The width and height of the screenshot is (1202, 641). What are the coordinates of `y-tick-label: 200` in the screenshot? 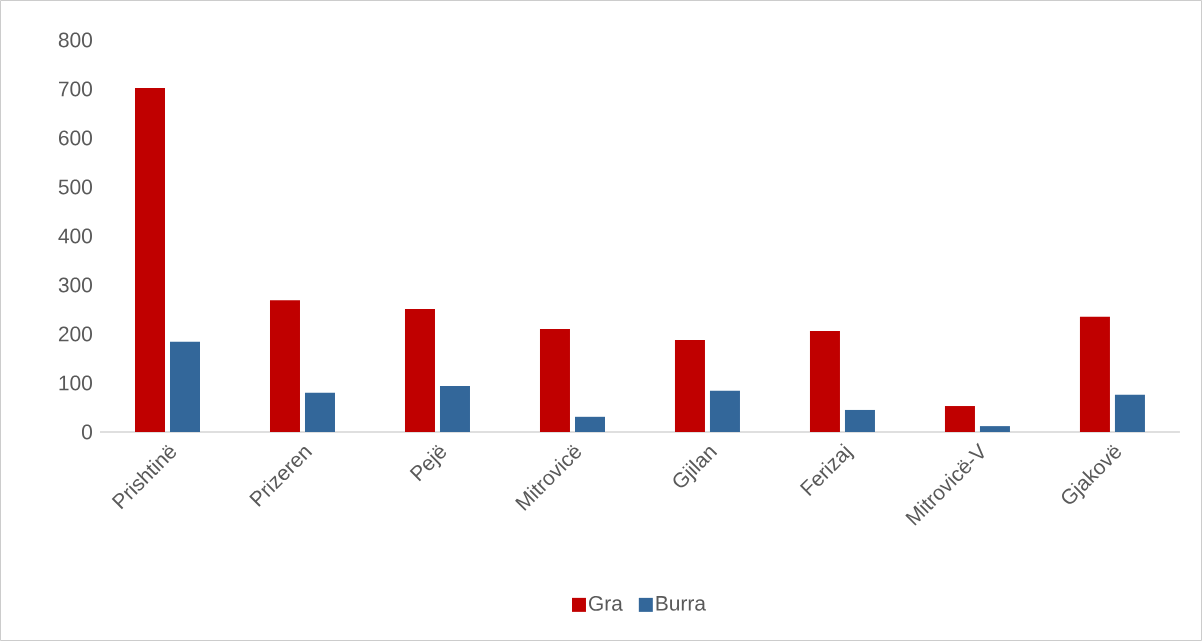 It's located at (75, 334).